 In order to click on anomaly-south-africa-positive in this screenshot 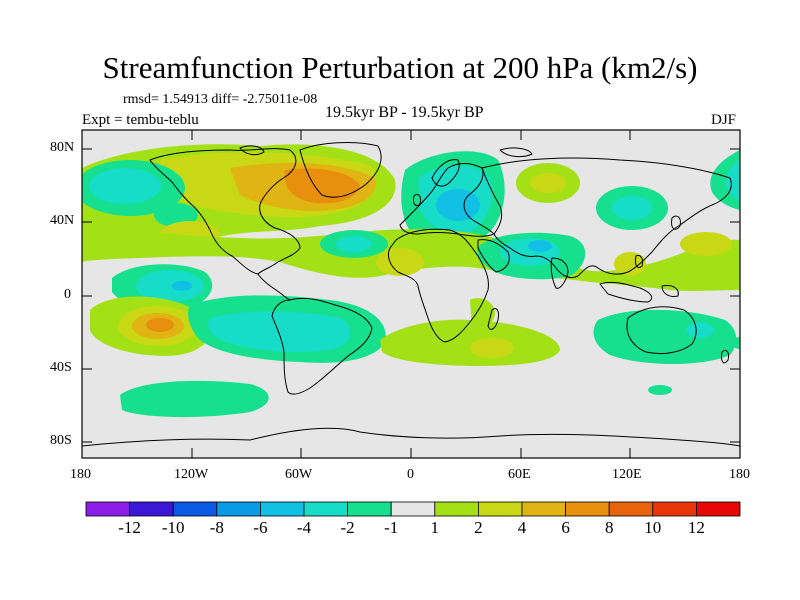, I will do `click(470, 332)`.